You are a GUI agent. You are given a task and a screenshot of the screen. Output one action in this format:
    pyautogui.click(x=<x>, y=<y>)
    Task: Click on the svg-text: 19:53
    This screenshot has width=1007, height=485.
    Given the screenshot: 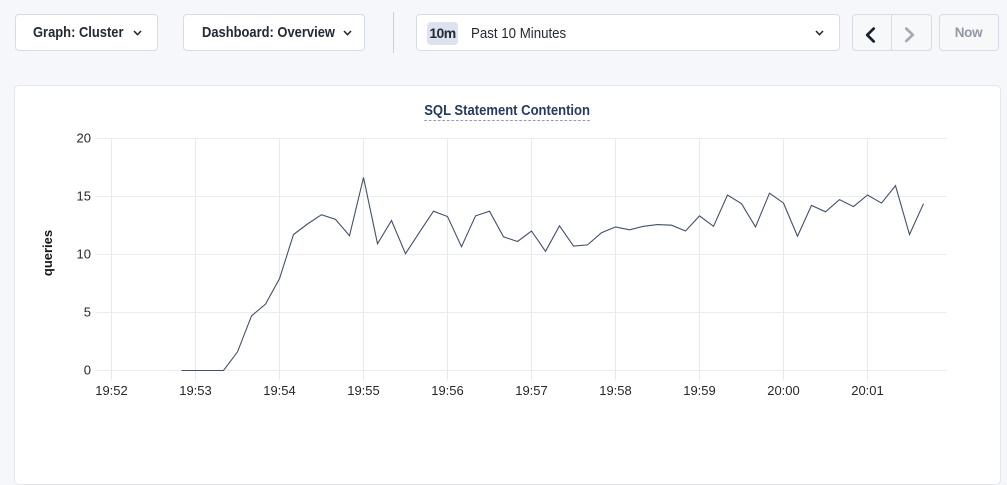 What is the action you would take?
    pyautogui.click(x=195, y=390)
    